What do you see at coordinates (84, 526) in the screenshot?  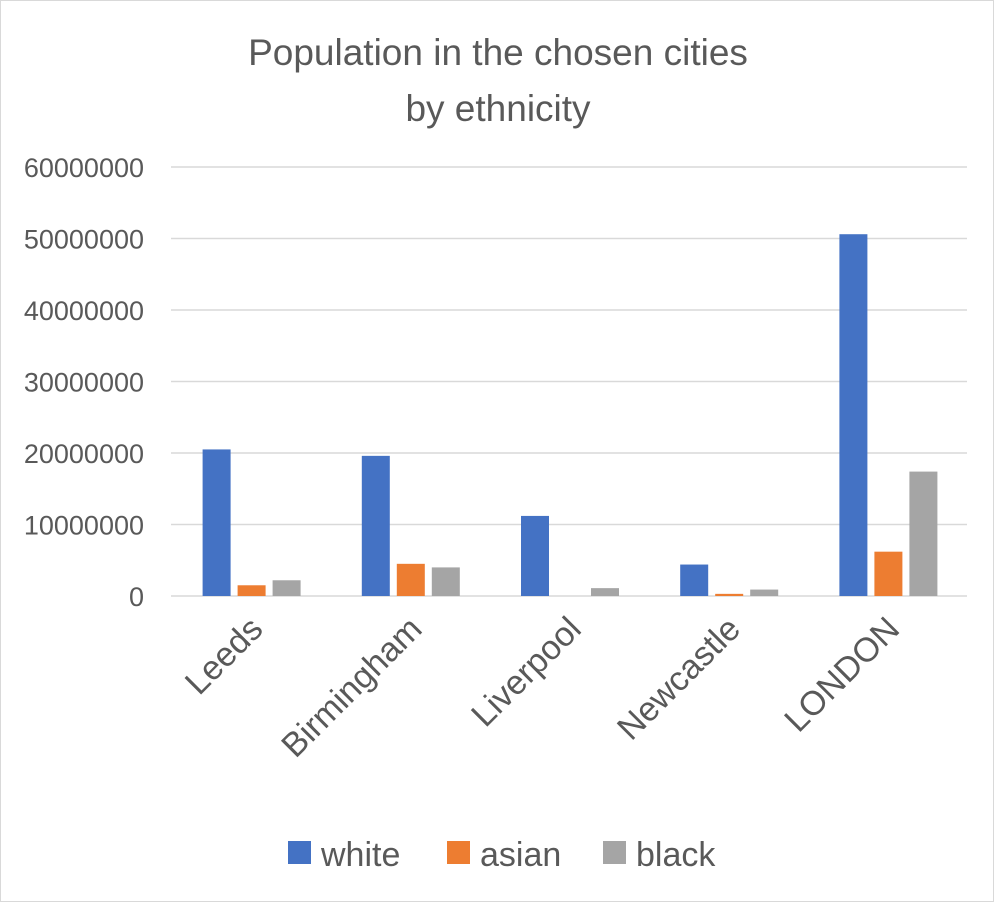 I see `y-tick-label: 10000000` at bounding box center [84, 526].